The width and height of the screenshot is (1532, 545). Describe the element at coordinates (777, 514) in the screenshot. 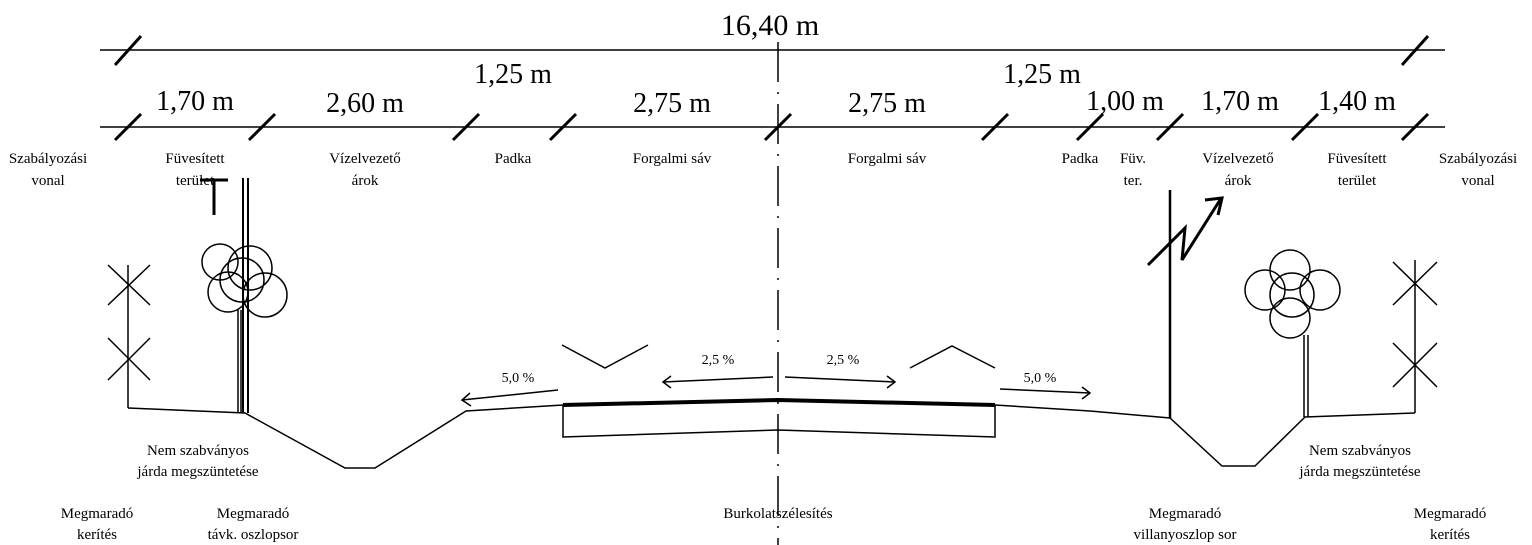

I see `note-label: Burkolatszélesítés` at that location.